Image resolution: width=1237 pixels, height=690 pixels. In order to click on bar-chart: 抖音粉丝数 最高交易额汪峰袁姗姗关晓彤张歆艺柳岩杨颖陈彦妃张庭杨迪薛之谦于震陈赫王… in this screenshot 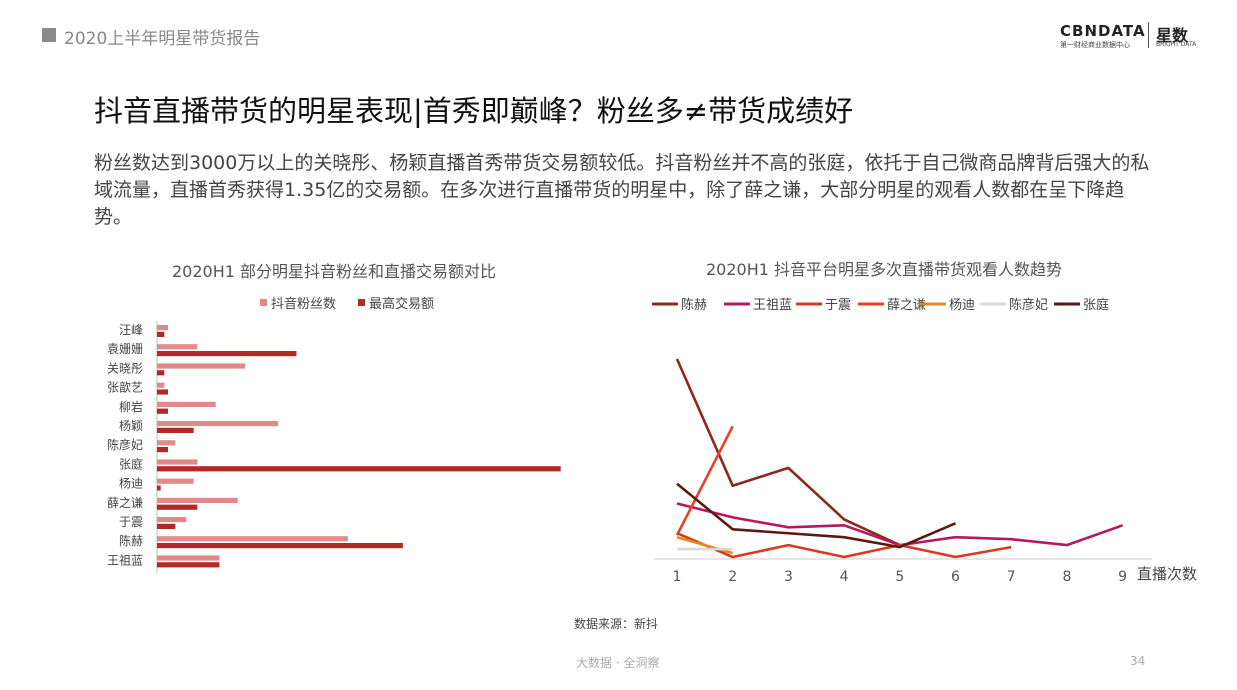, I will do `click(334, 434)`.